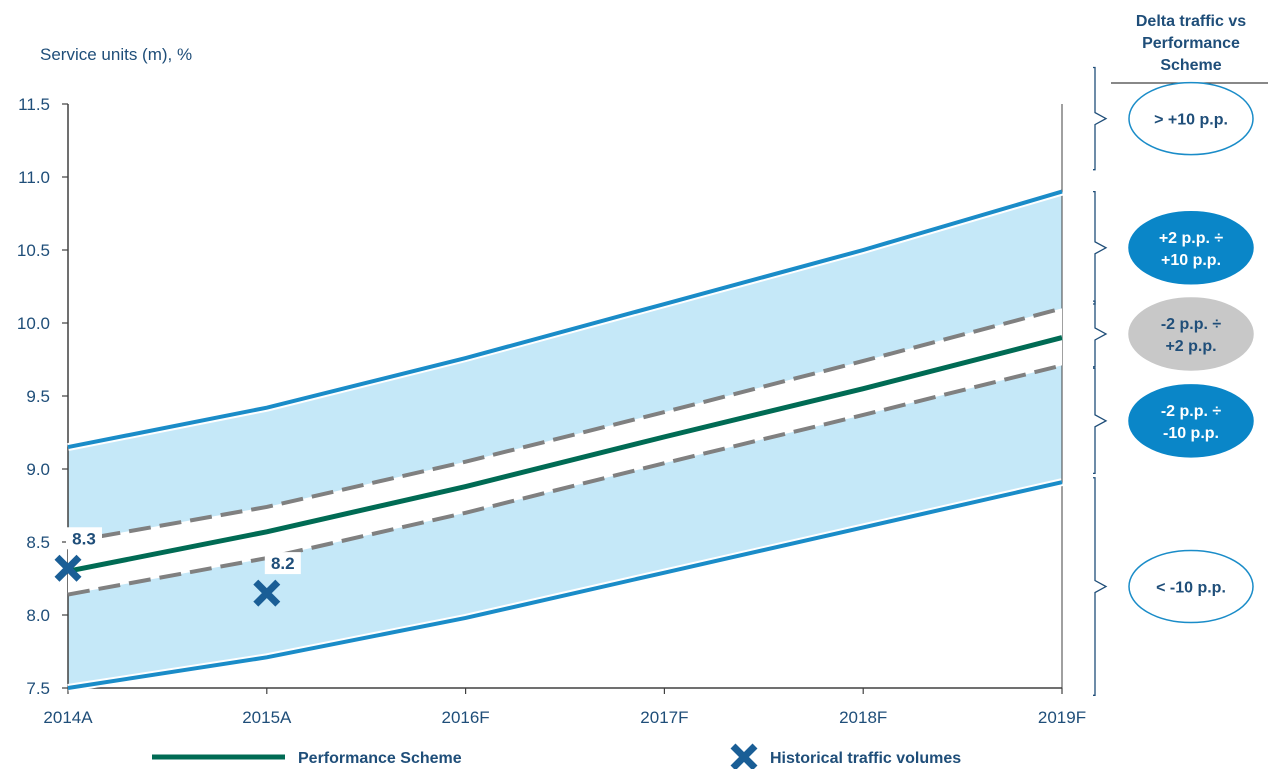 The image size is (1269, 769). I want to click on band-label: > +10 p.p., so click(1191, 120).